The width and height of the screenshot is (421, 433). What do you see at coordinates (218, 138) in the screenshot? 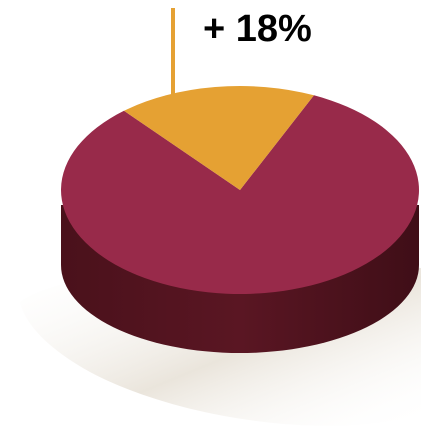
I see `pie-slice-highlight` at bounding box center [218, 138].